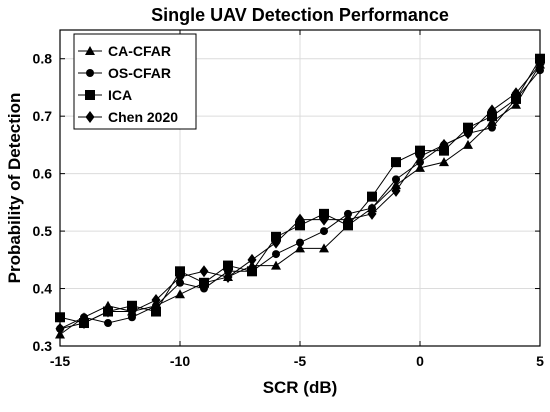 The width and height of the screenshot is (550, 412). I want to click on y-tick-label: 0.3, so click(43, 346).